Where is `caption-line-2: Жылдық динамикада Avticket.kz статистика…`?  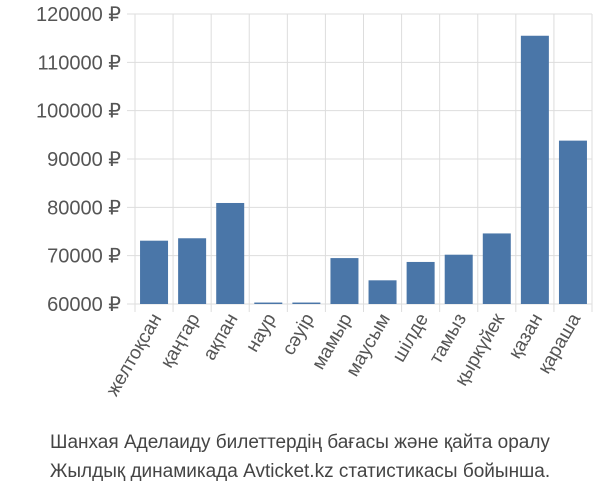
caption-line-2: Жылдық динамикада Avticket.kz статистика… is located at coordinates (300, 471).